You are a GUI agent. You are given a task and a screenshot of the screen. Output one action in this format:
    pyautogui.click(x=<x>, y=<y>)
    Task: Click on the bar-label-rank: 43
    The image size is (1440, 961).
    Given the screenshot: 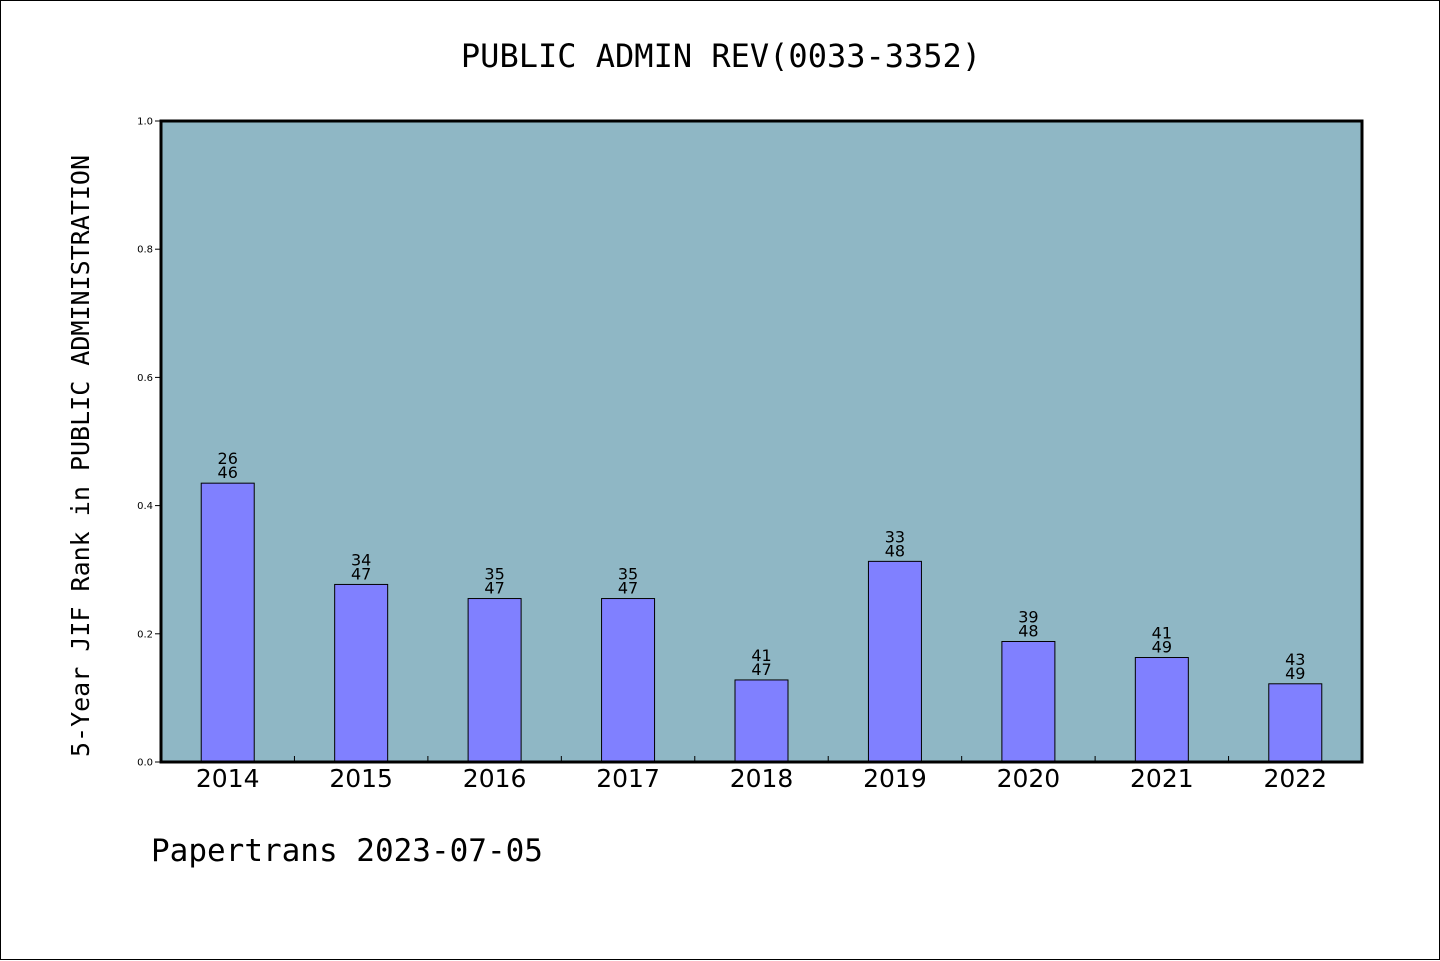 What is the action you would take?
    pyautogui.click(x=1295, y=659)
    